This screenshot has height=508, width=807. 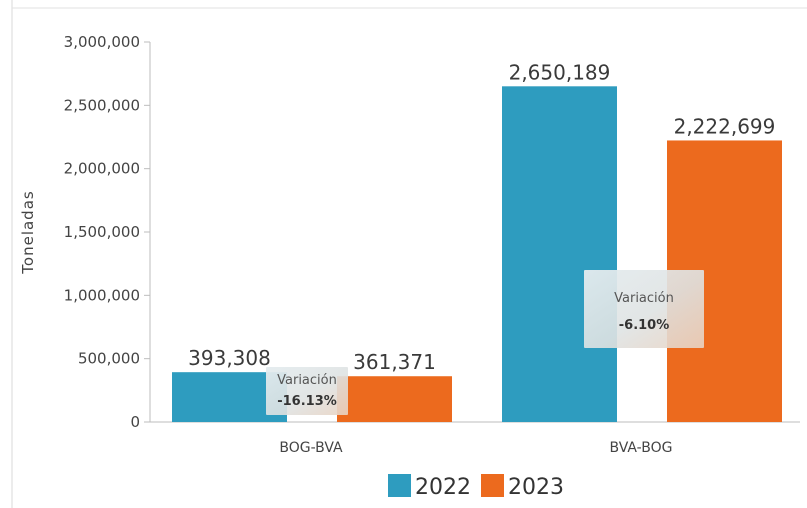 What do you see at coordinates (536, 487) in the screenshot?
I see `legend-label-2023: 2023` at bounding box center [536, 487].